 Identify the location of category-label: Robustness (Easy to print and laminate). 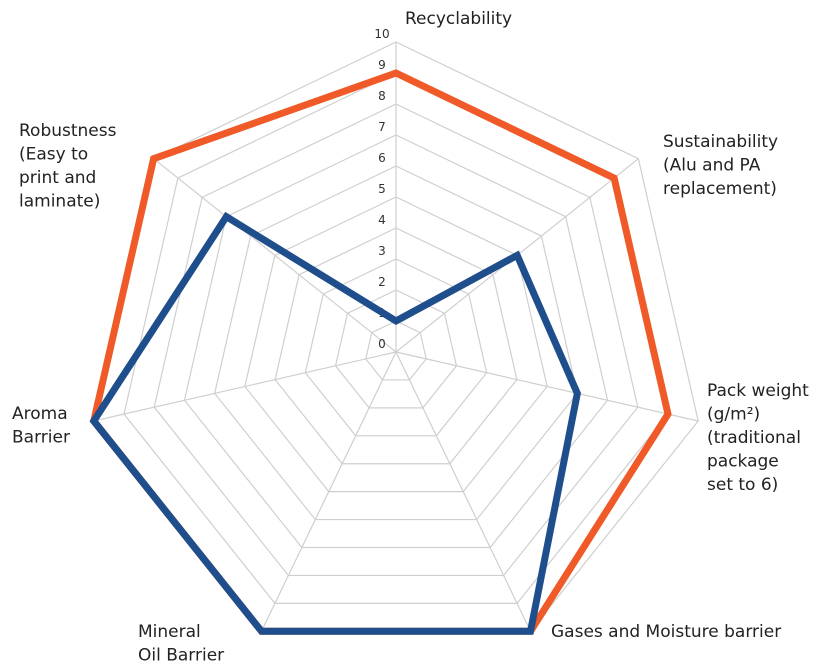
(68, 166).